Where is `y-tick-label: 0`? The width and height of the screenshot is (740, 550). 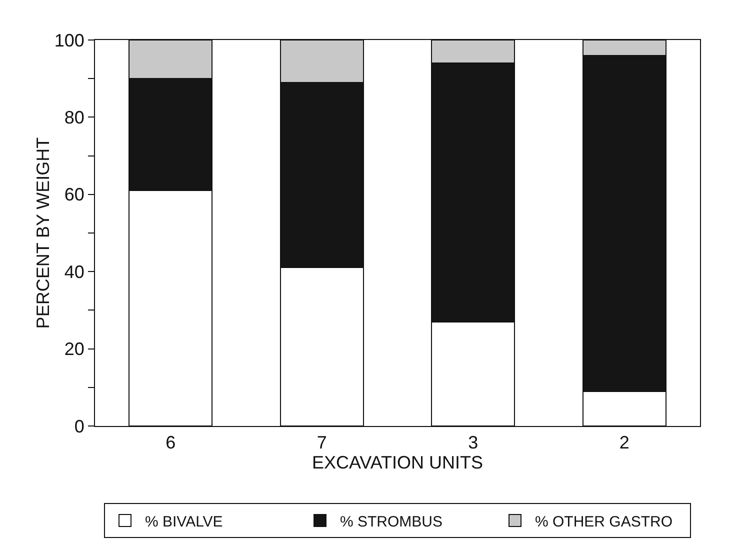 y-tick-label: 0 is located at coordinates (79, 426).